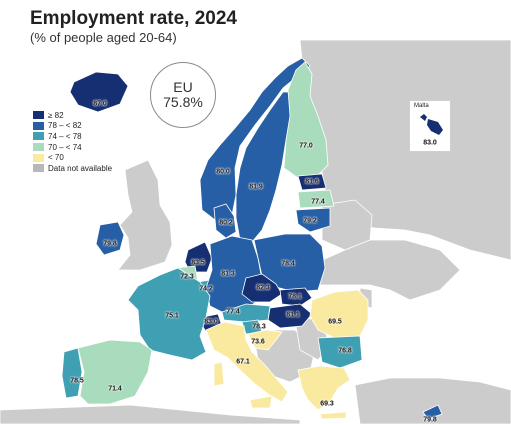 Image resolution: width=511 pixels, height=424 pixels. Describe the element at coordinates (145, 215) in the screenshot. I see `uk-region` at that location.